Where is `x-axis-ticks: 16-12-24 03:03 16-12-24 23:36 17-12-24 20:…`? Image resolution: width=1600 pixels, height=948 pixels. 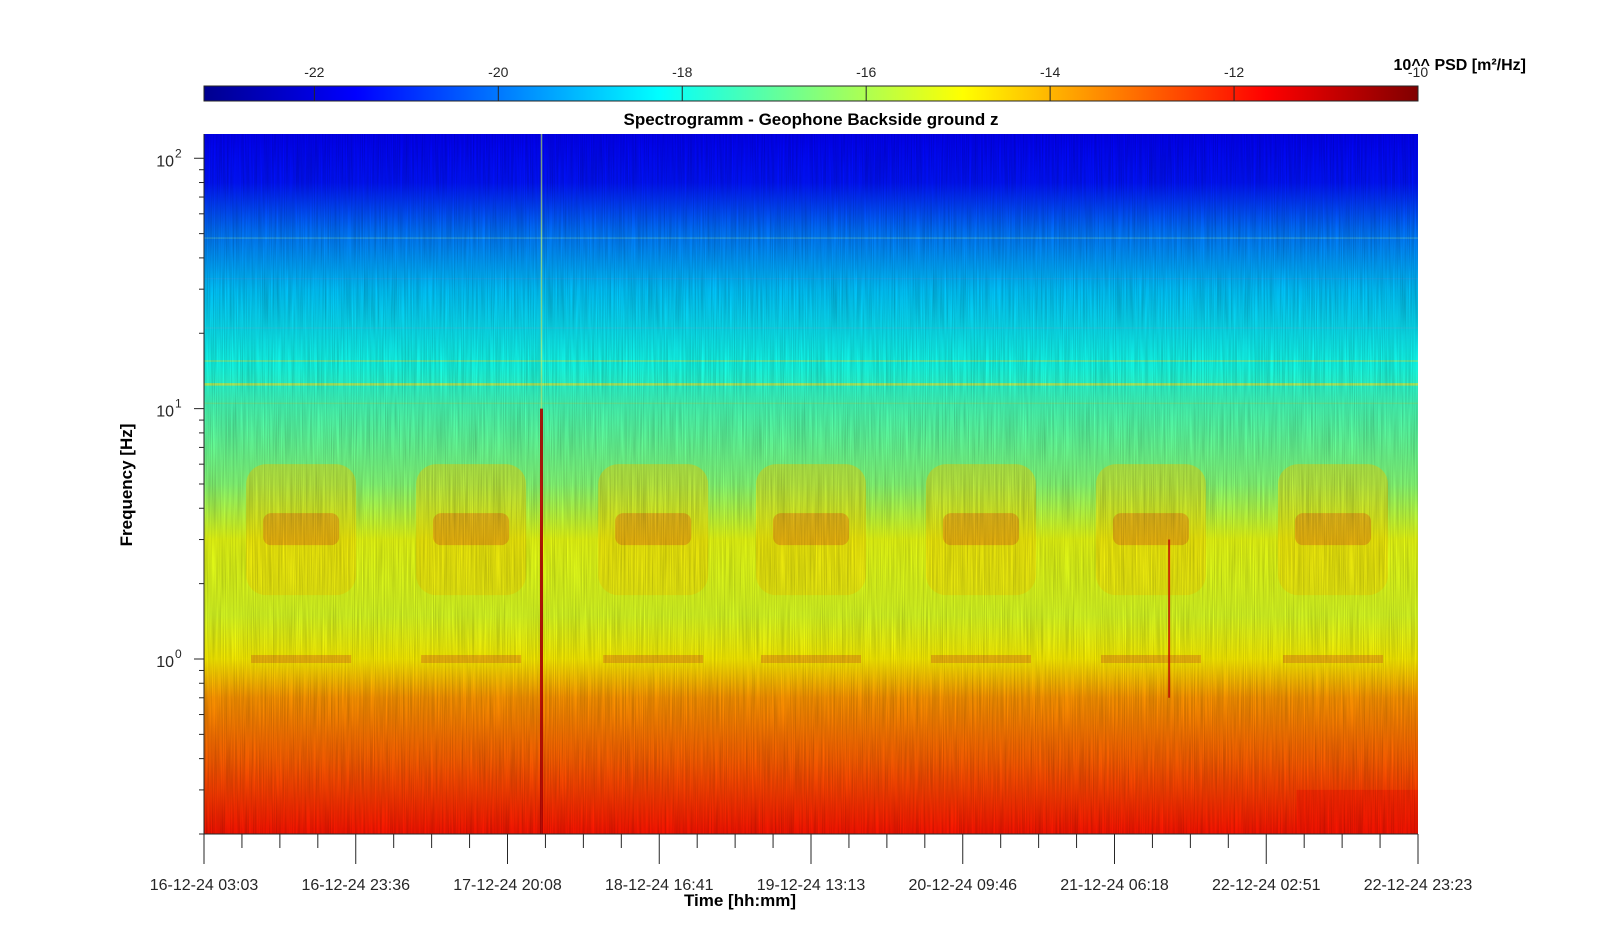
x-axis-ticks: 16-12-24 03:03 16-12-24 23:36 17-12-24 20:… is located at coordinates (811, 864).